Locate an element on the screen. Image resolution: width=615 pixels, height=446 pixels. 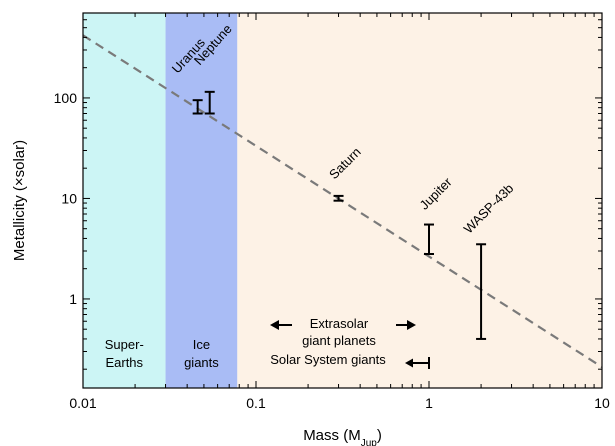
extrasolar-label-line-1: Extrasolar is located at coordinates (339, 323).